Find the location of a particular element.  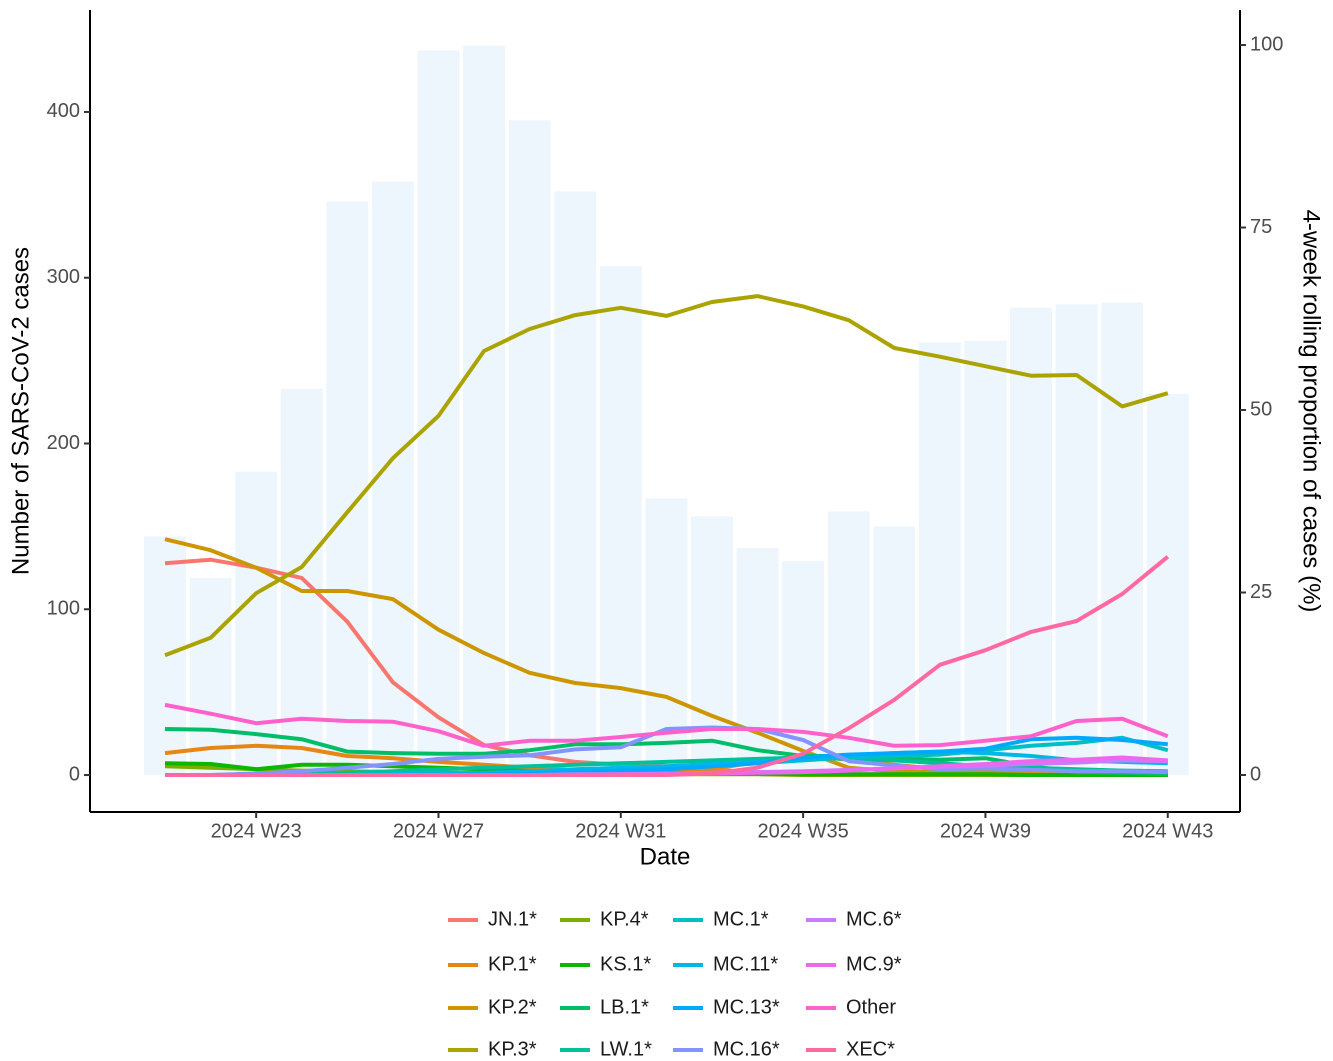

x-tick-label: 2024 W35 is located at coordinates (803, 831).